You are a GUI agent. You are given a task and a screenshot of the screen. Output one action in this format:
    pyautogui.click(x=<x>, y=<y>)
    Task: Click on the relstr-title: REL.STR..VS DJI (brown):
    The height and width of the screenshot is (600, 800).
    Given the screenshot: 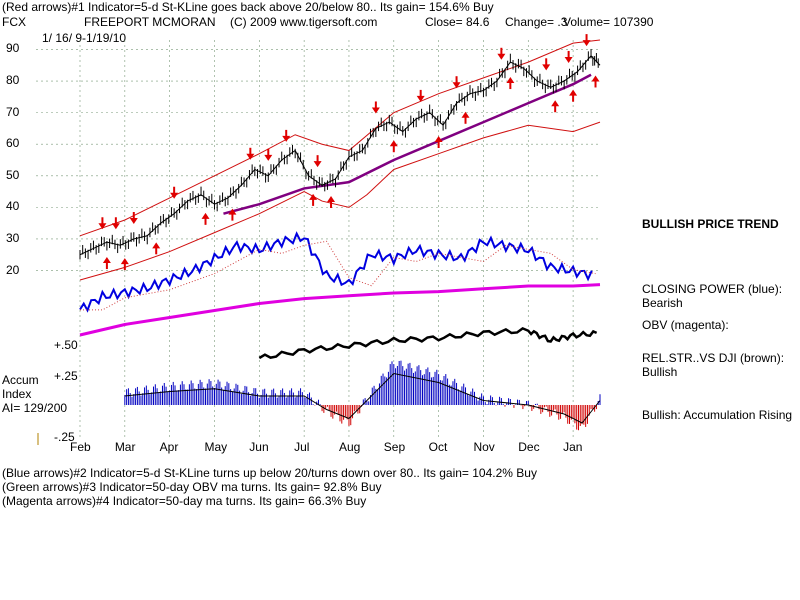 What is the action you would take?
    pyautogui.click(x=713, y=358)
    